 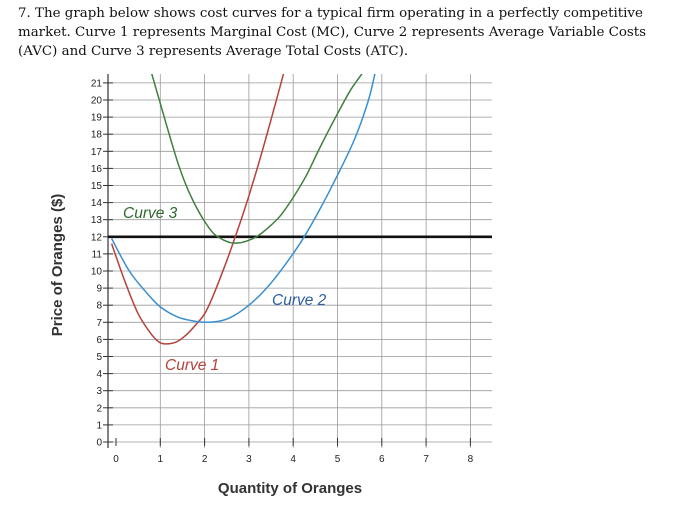 What do you see at coordinates (97, 169) in the screenshot?
I see `y-tick-label: 16` at bounding box center [97, 169].